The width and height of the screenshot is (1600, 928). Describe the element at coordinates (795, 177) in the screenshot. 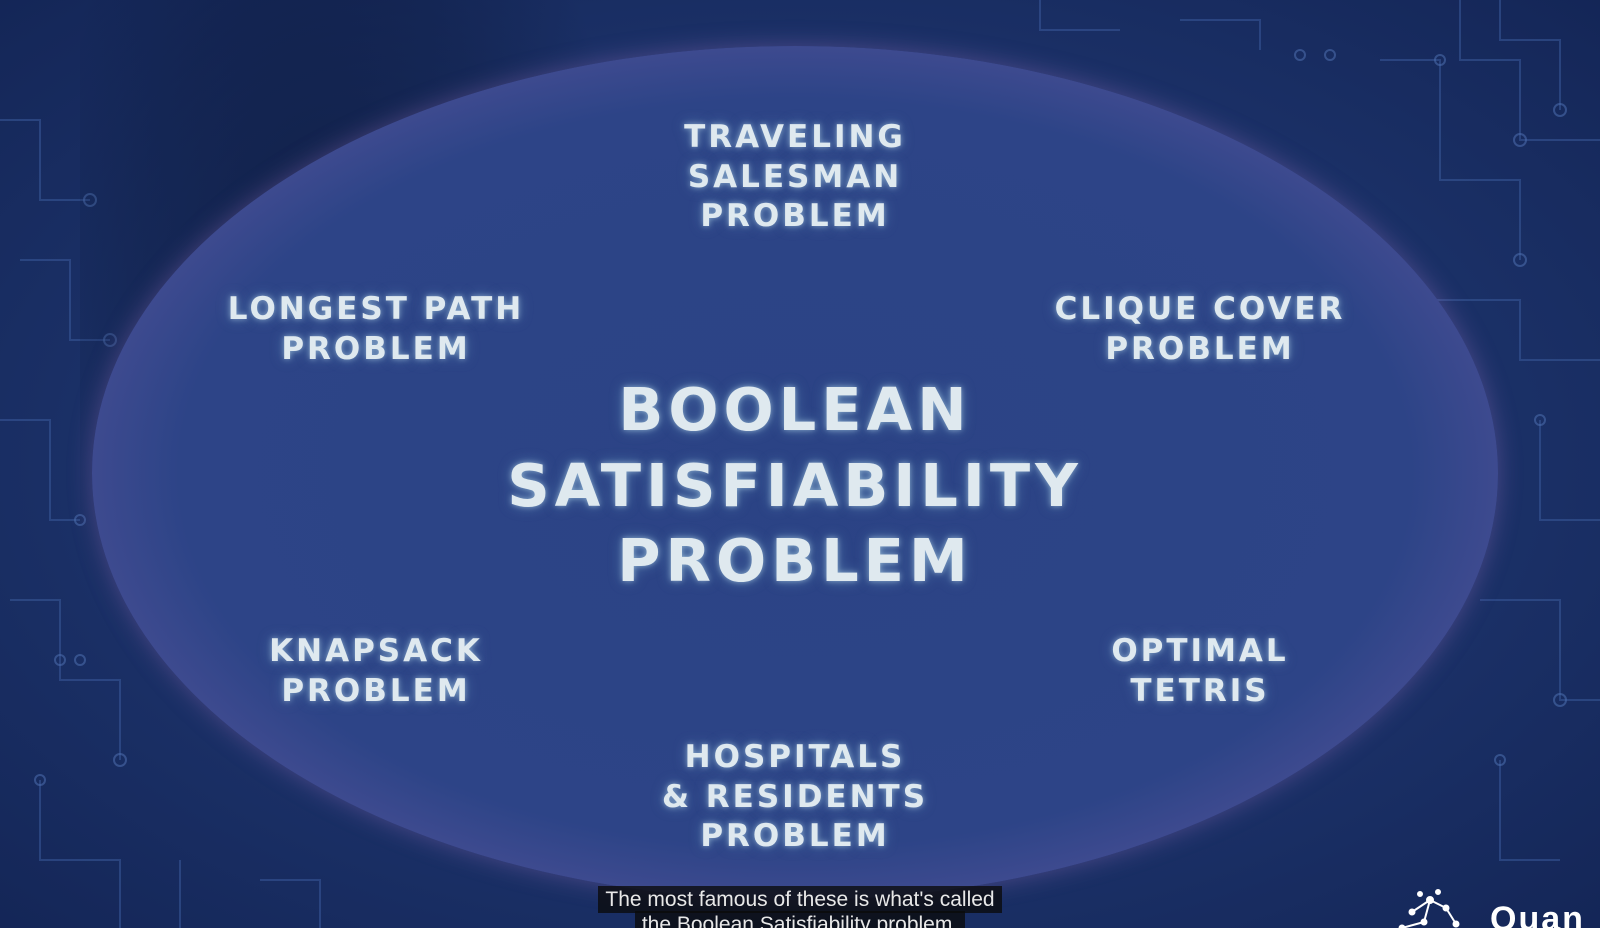

I see `label-traveling-salesman: TRAVELING SALESMAN PROBLEM` at that location.